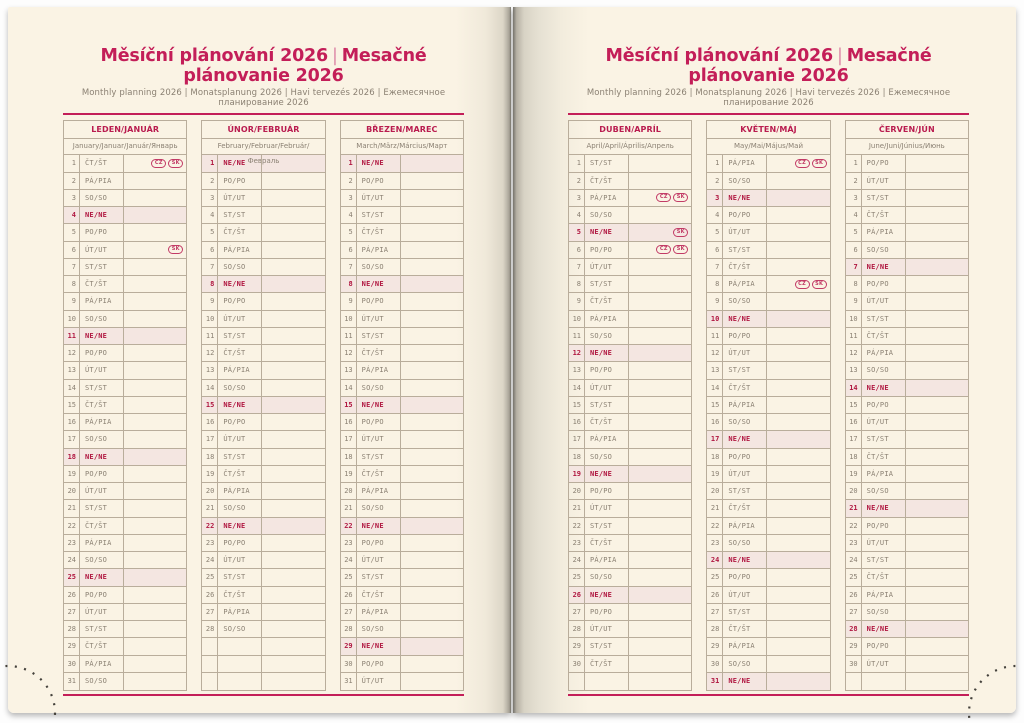  I want to click on day-row: 26 ČT/ŠT, so click(263, 595).